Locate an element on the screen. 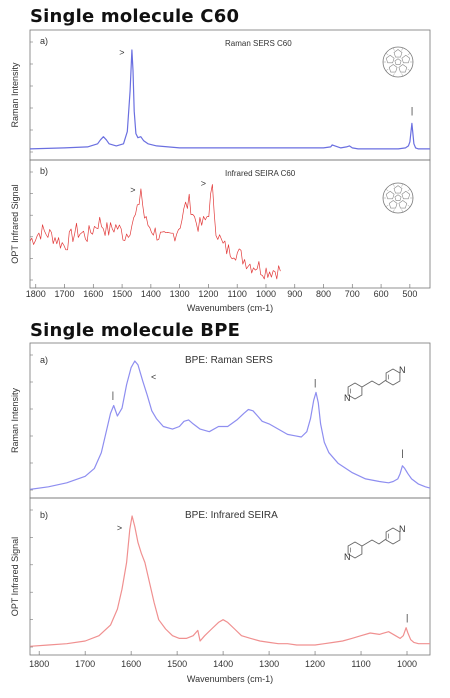 The width and height of the screenshot is (450, 698). bpe-x-tick-label: 1600 is located at coordinates (131, 664).